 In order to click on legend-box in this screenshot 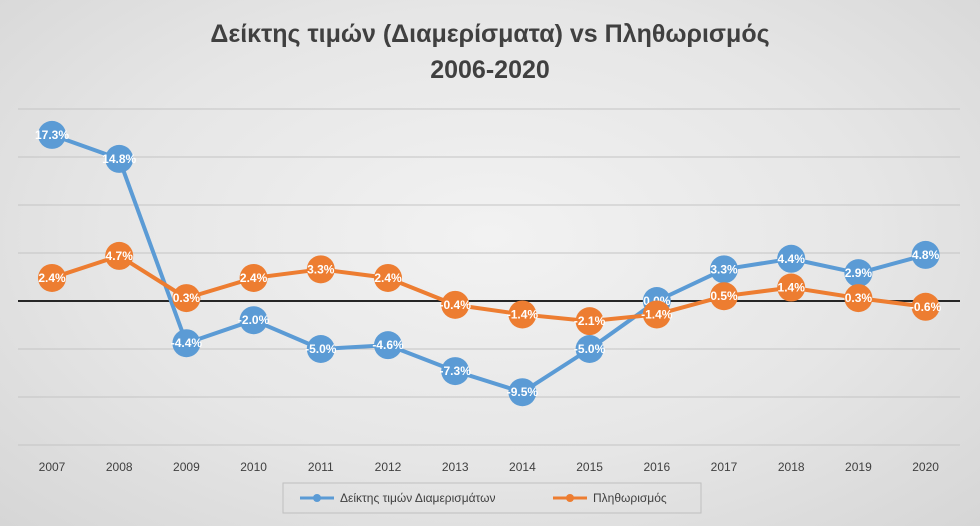, I will do `click(492, 498)`.